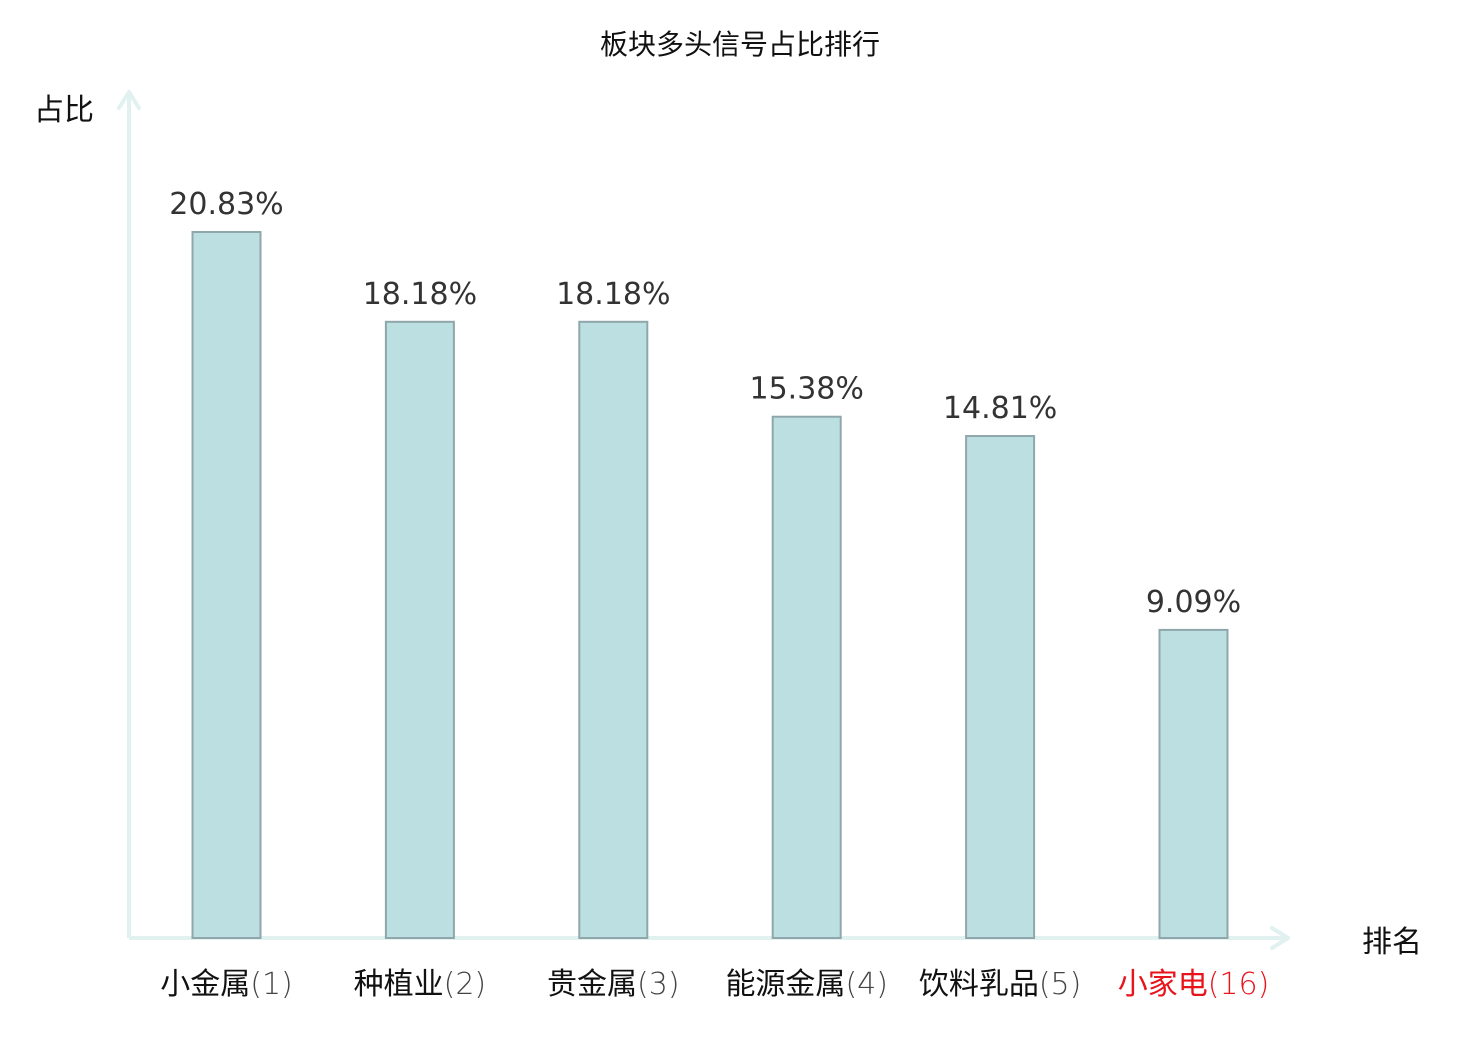  Describe the element at coordinates (613, 294) in the screenshot. I see `value-label-3: 18.18%` at that location.